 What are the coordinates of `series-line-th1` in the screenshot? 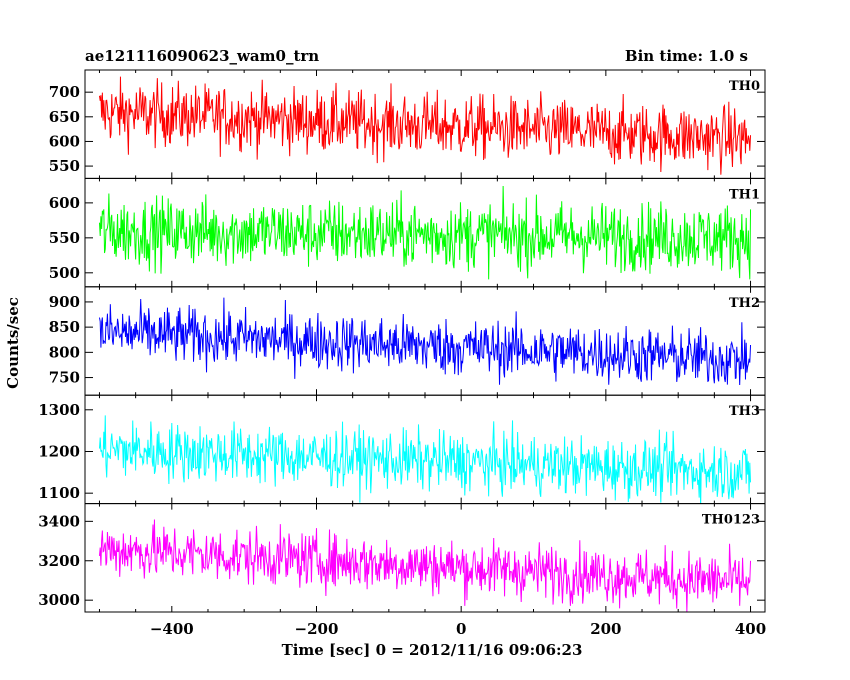 It's located at (425, 232).